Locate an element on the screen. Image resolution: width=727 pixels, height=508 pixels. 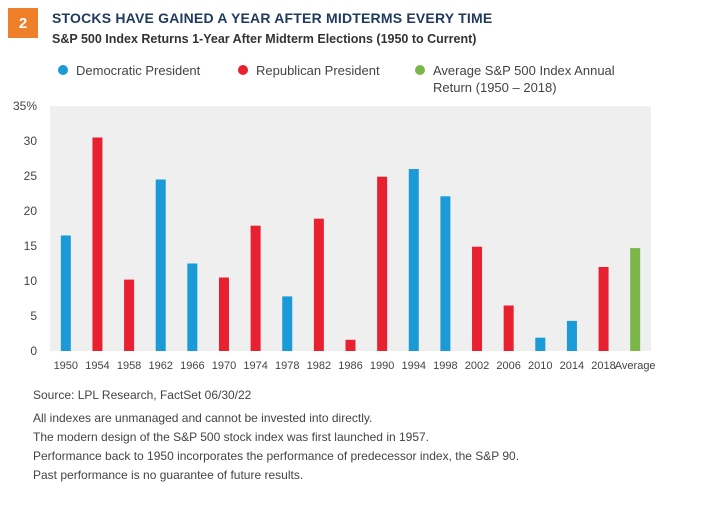
legend-swatch-democratic is located at coordinates (63, 70).